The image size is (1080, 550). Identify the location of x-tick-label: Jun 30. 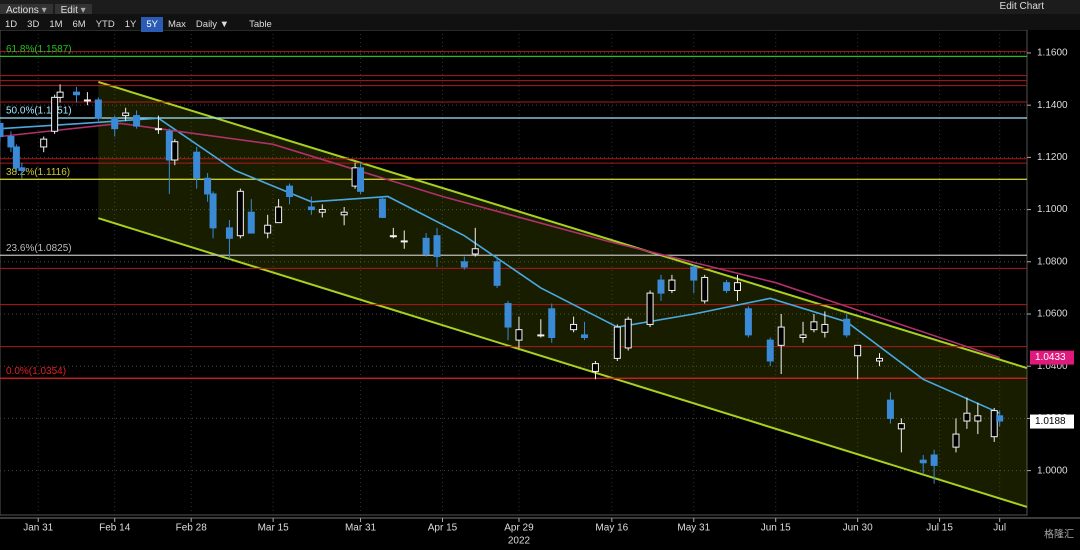
(858, 528).